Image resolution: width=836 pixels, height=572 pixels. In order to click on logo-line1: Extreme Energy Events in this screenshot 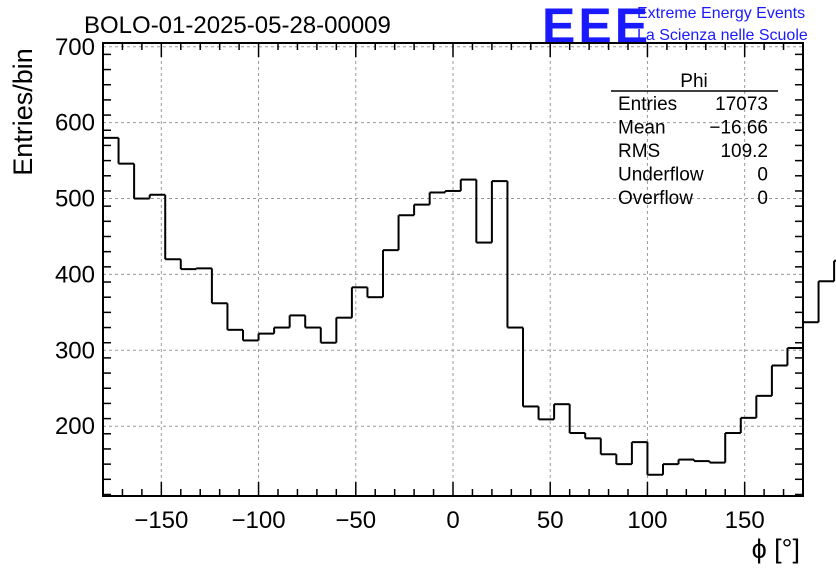, I will do `click(721, 13)`.